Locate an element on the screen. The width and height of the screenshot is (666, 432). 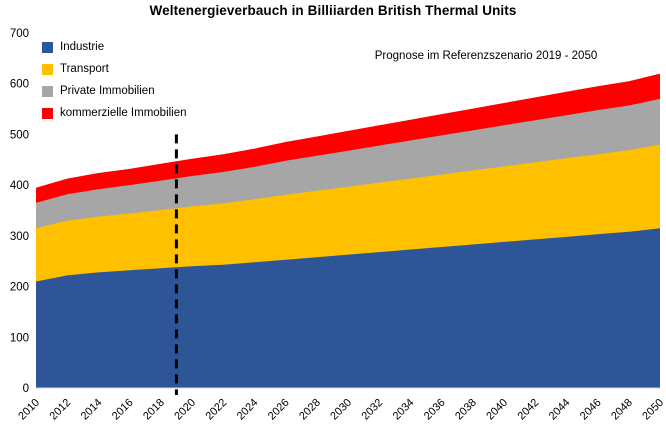
x-axis-tick-label: 2018 is located at coordinates (154, 410).